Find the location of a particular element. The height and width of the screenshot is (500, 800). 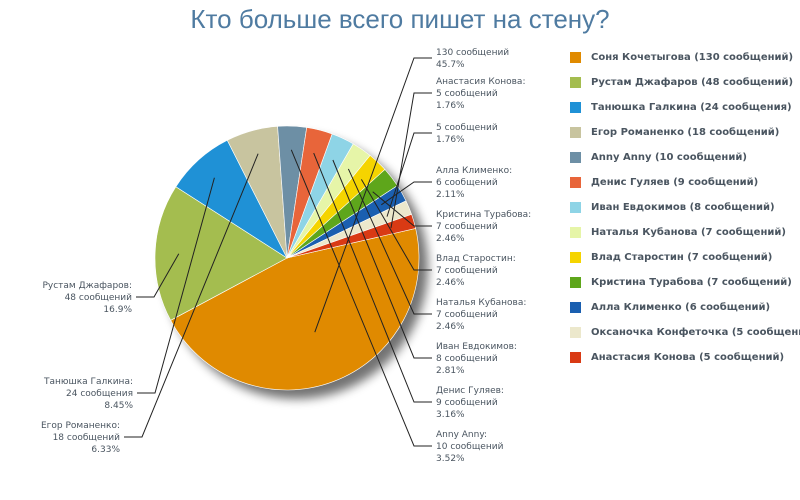

legend-item: Рустам Джафаров (48 сообщений) is located at coordinates (682, 82).